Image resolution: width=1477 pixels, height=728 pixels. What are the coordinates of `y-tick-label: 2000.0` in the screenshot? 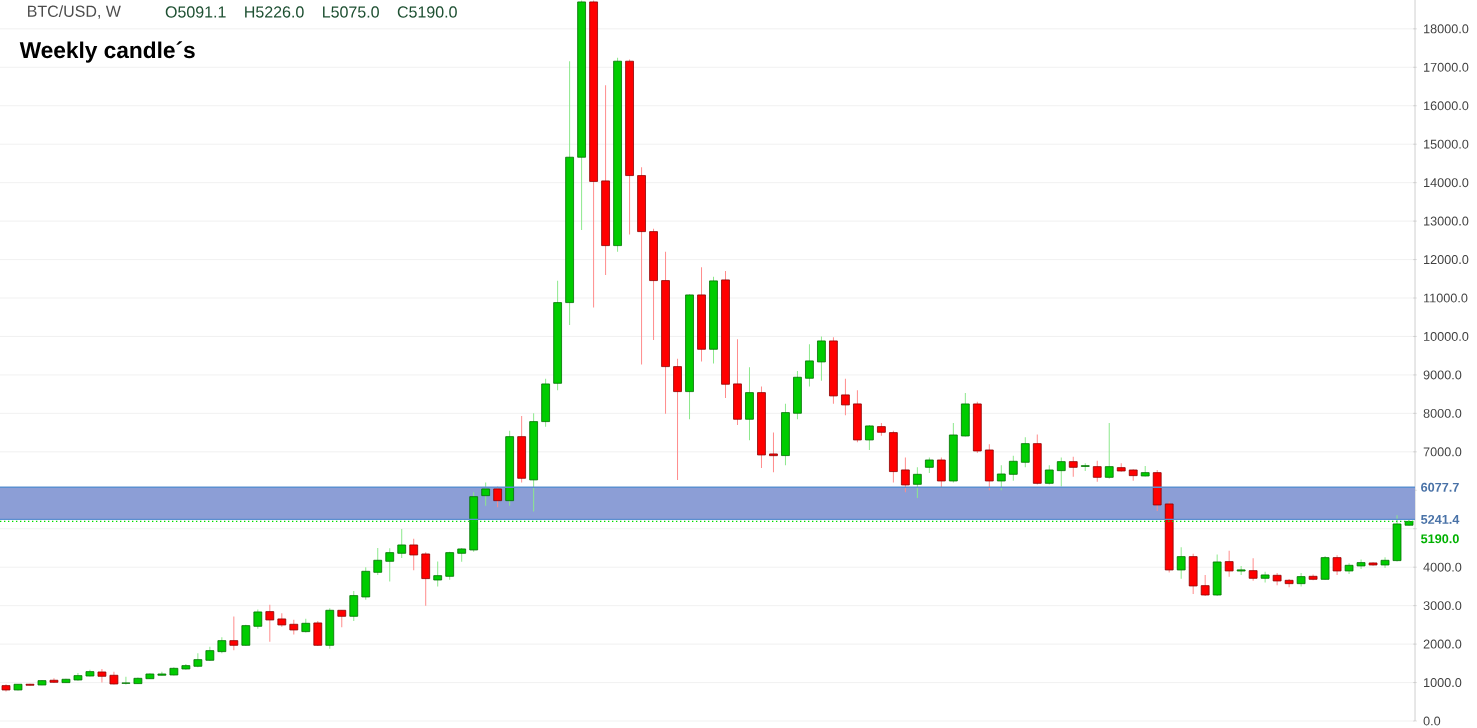 It's located at (1442, 644).